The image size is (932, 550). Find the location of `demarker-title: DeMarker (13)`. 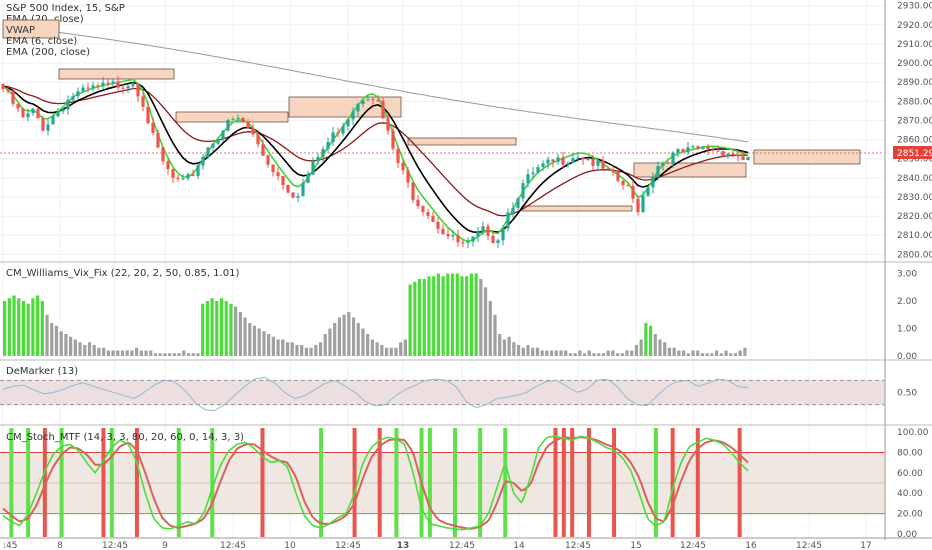

demarker-title: DeMarker (13) is located at coordinates (42, 371).